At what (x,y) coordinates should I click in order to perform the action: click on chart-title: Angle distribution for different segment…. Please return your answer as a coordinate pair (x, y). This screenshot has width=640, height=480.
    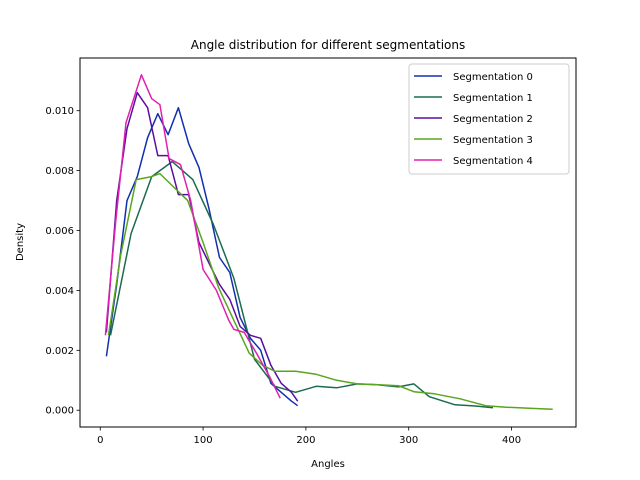
    Looking at the image, I should click on (328, 45).